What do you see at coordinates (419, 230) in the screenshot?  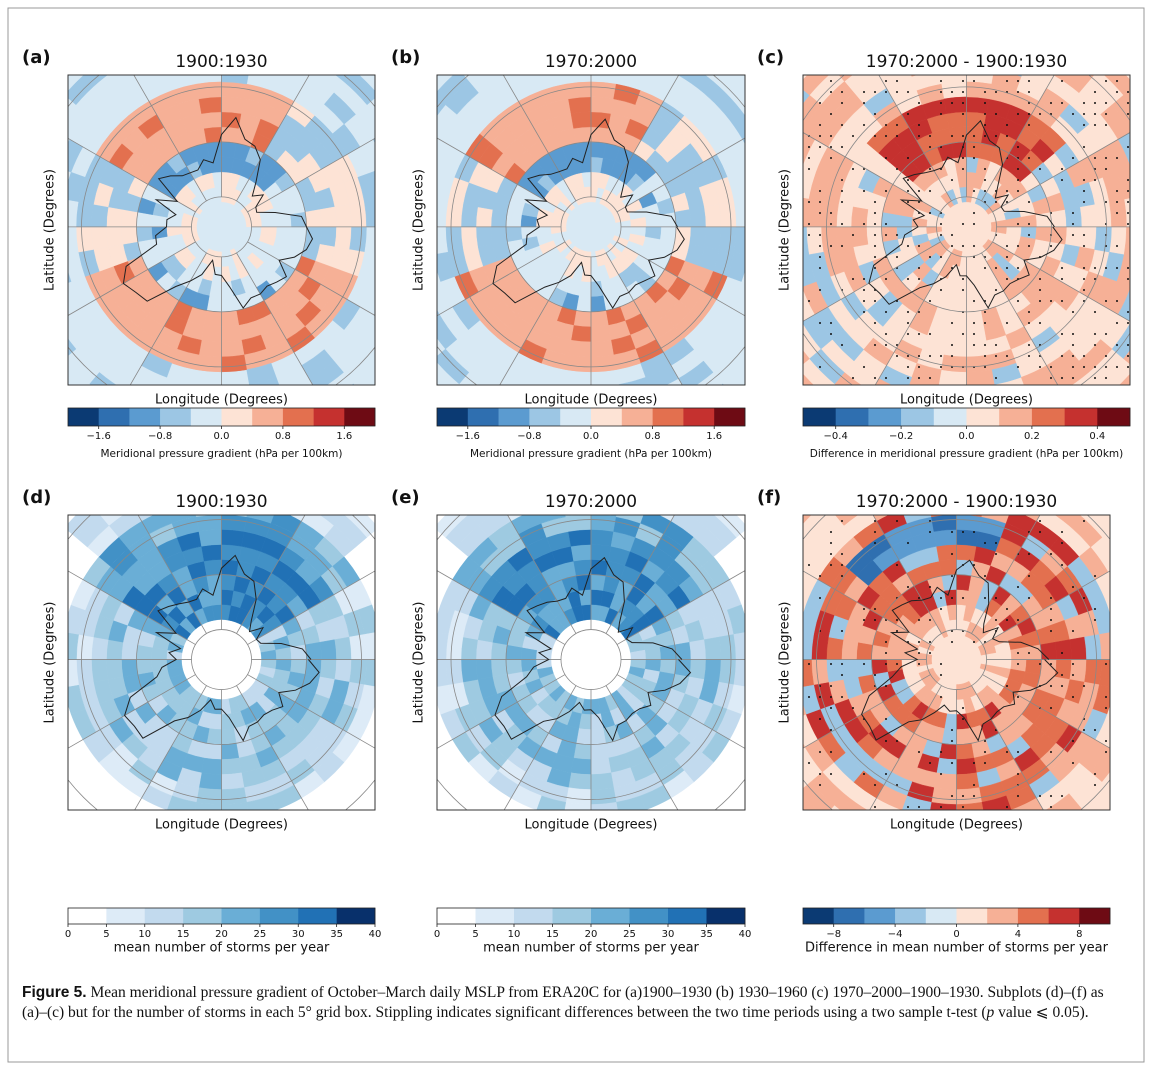 I see `y-axis-label: Latitude (Degrees)` at bounding box center [419, 230].